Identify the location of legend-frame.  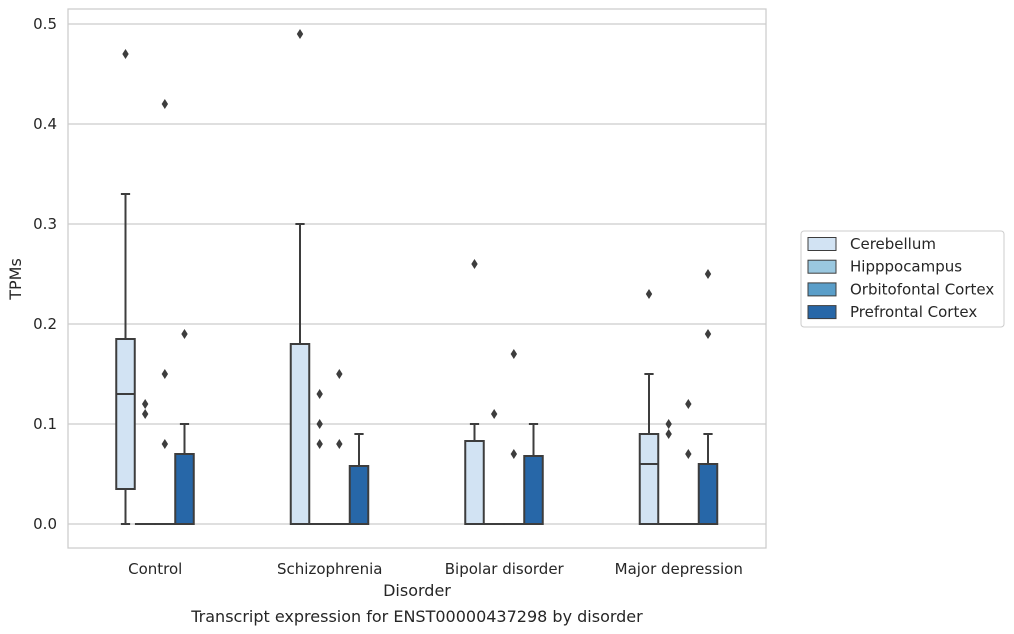
(902, 279).